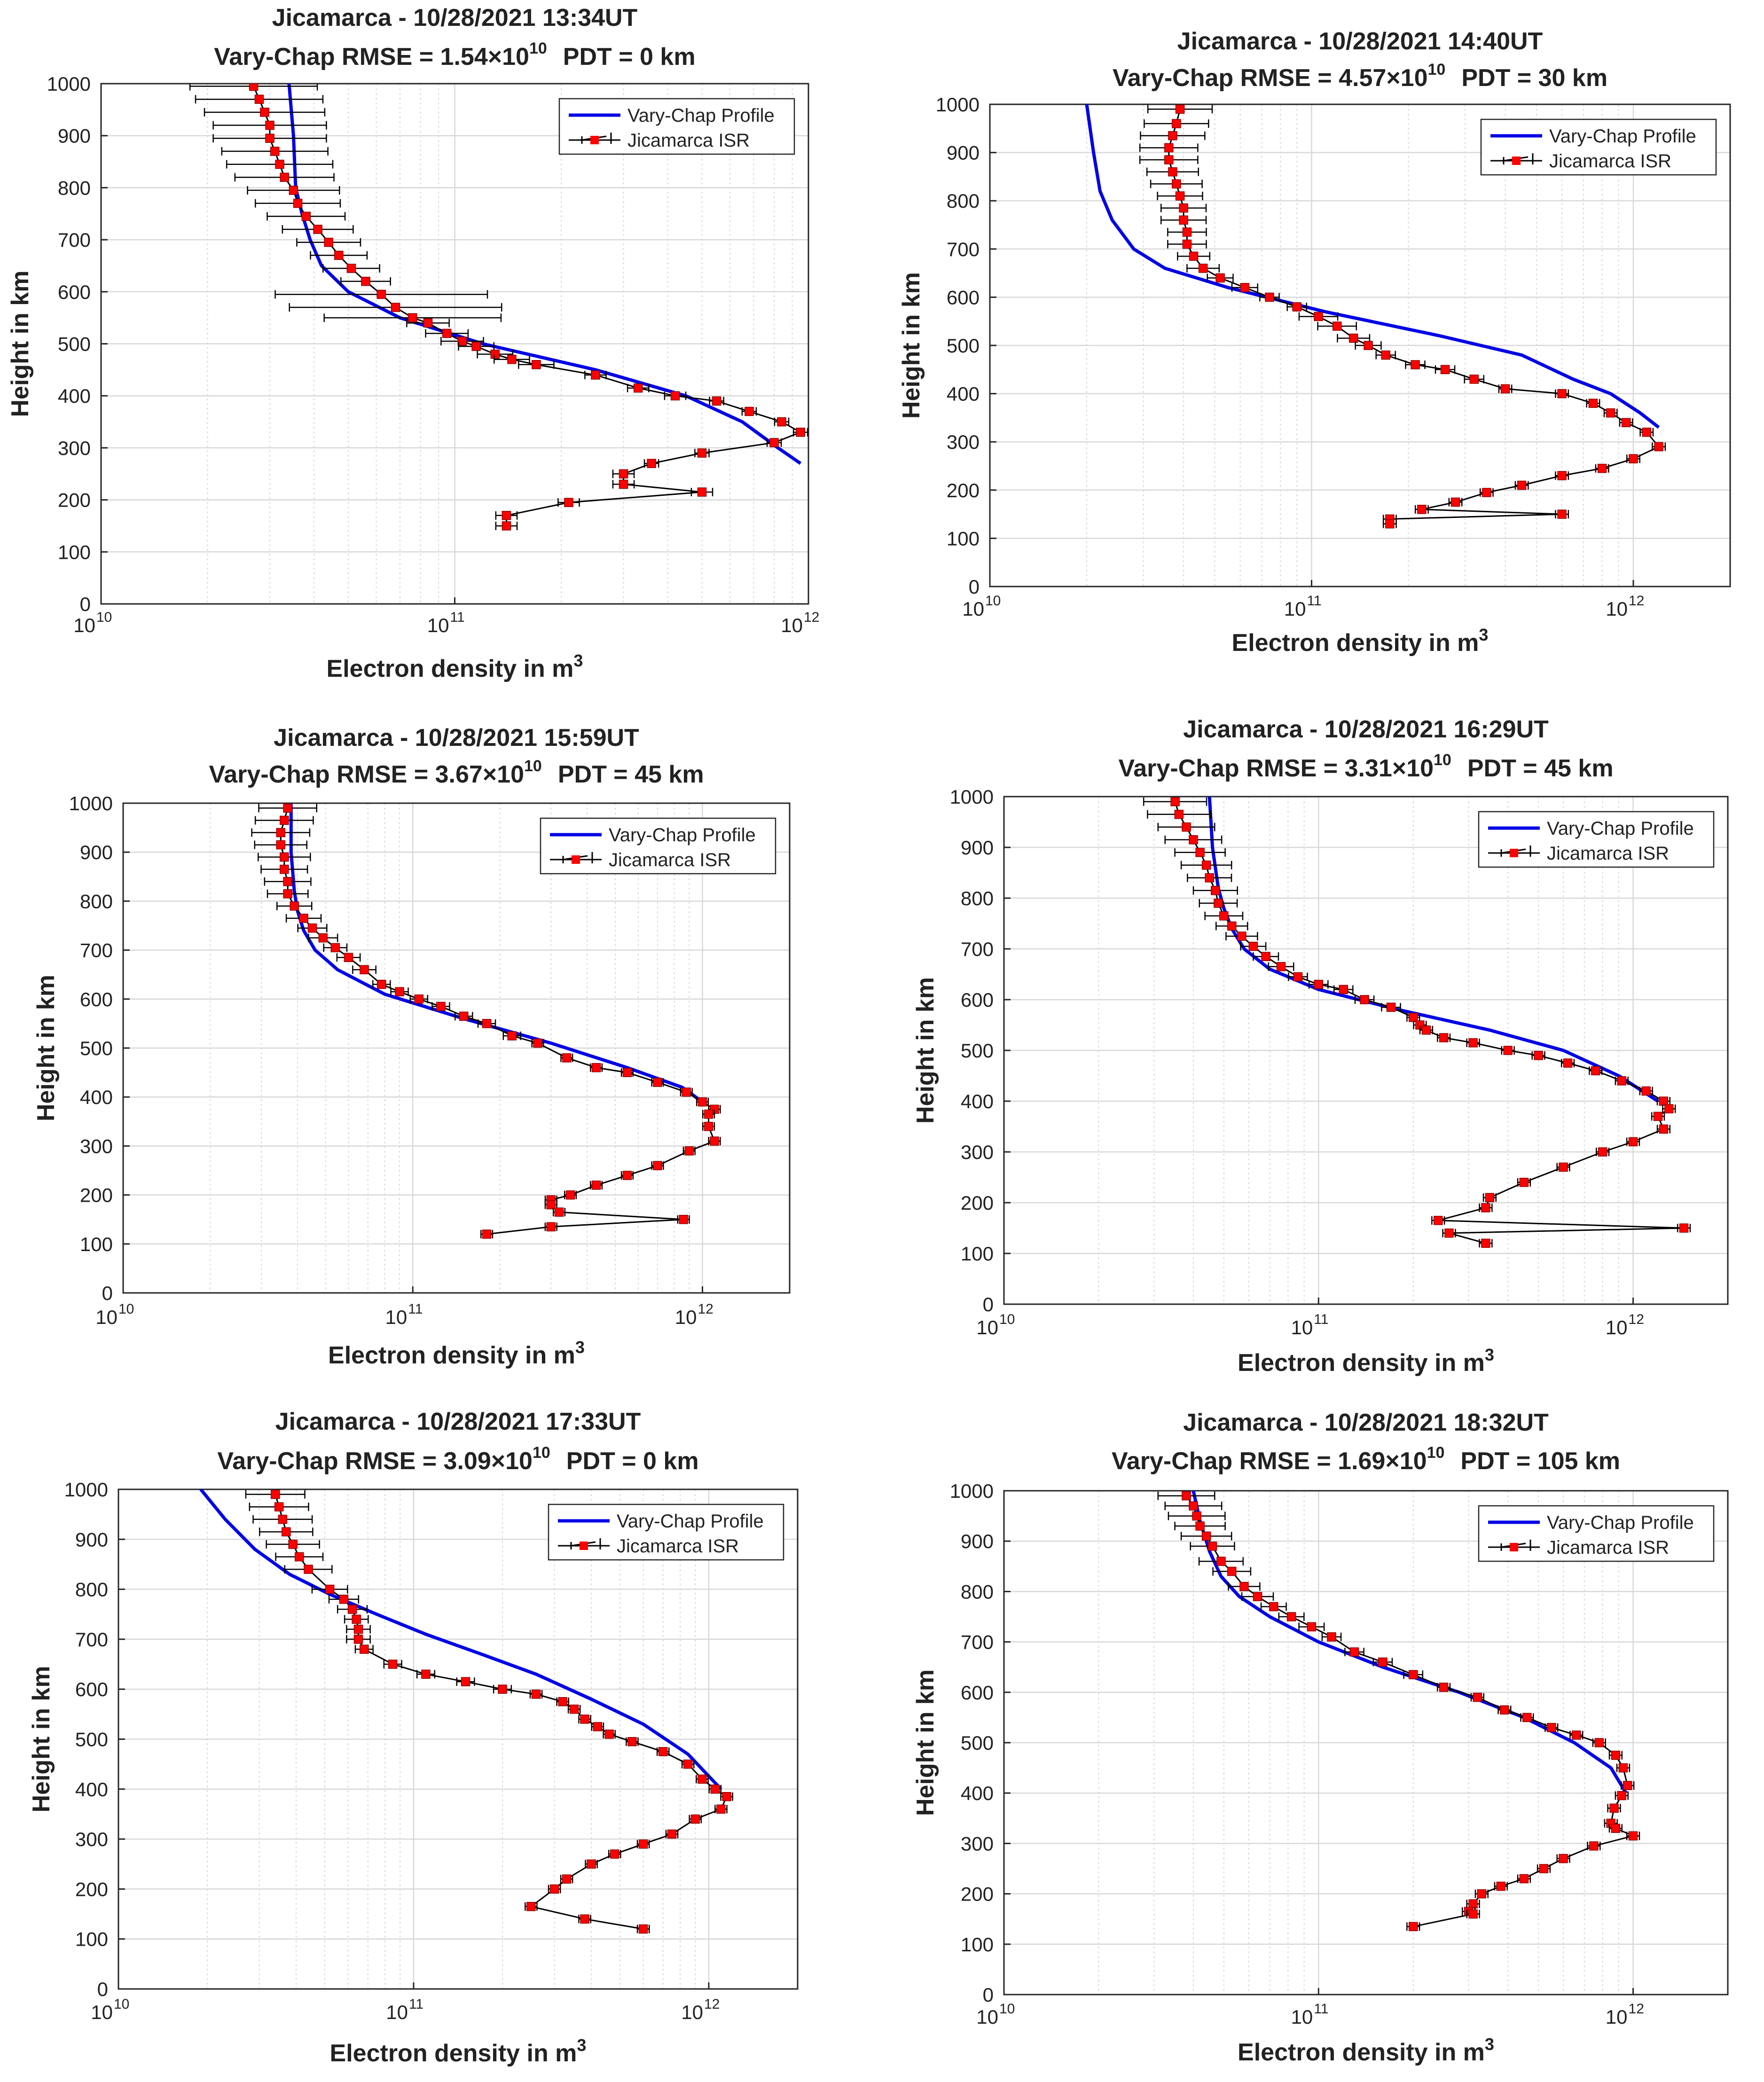 The height and width of the screenshot is (2082, 1764). Describe the element at coordinates (495, 56) in the screenshot. I see `subtitle-mul: ×` at that location.